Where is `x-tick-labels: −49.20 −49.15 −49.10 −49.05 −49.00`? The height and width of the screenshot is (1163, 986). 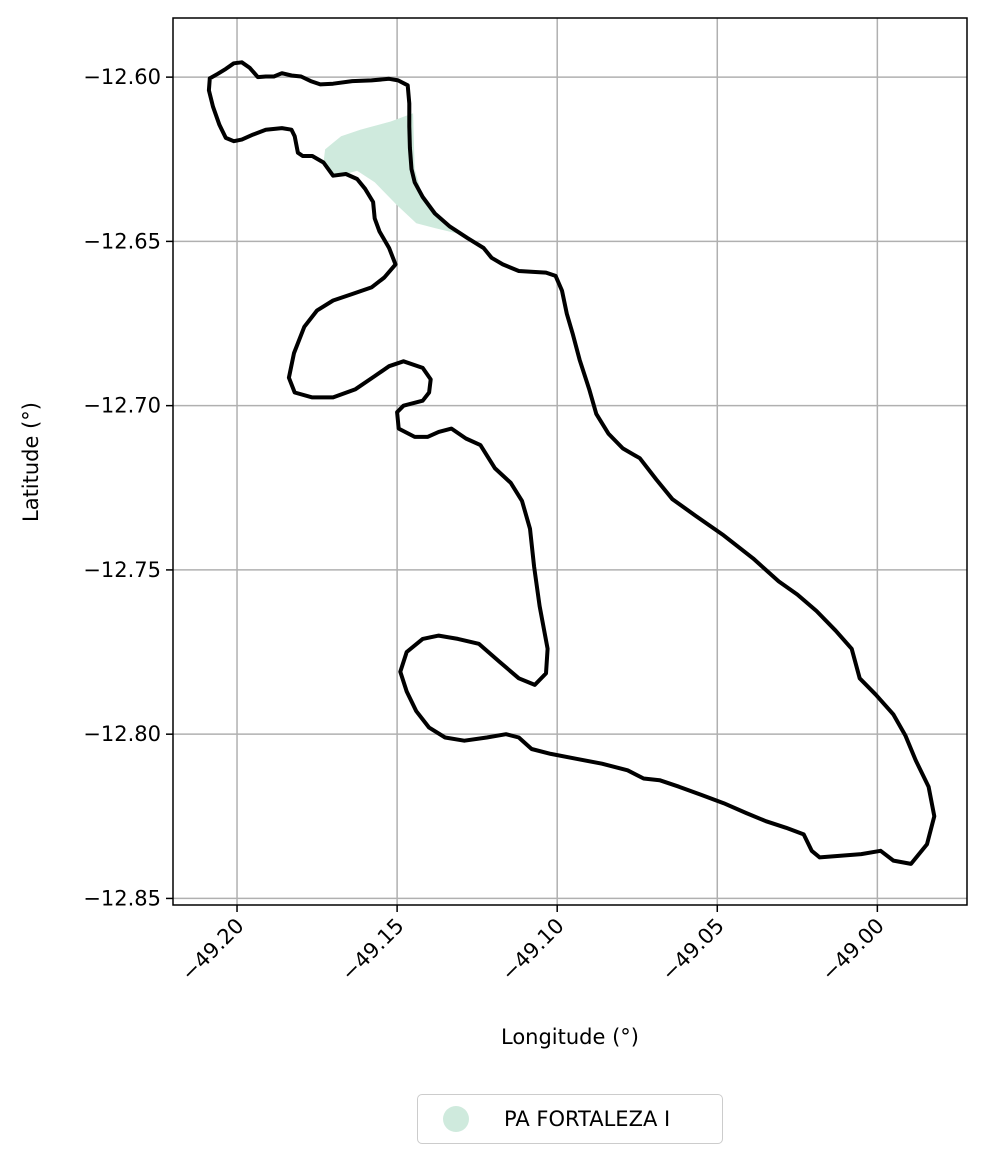 x-tick-labels: −49.20 −49.15 −49.10 −49.05 −49.00 is located at coordinates (533, 950).